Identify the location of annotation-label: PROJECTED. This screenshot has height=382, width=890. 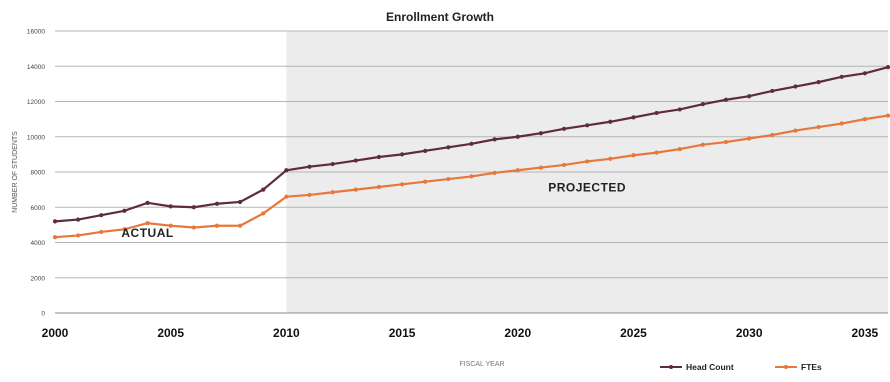
(587, 187).